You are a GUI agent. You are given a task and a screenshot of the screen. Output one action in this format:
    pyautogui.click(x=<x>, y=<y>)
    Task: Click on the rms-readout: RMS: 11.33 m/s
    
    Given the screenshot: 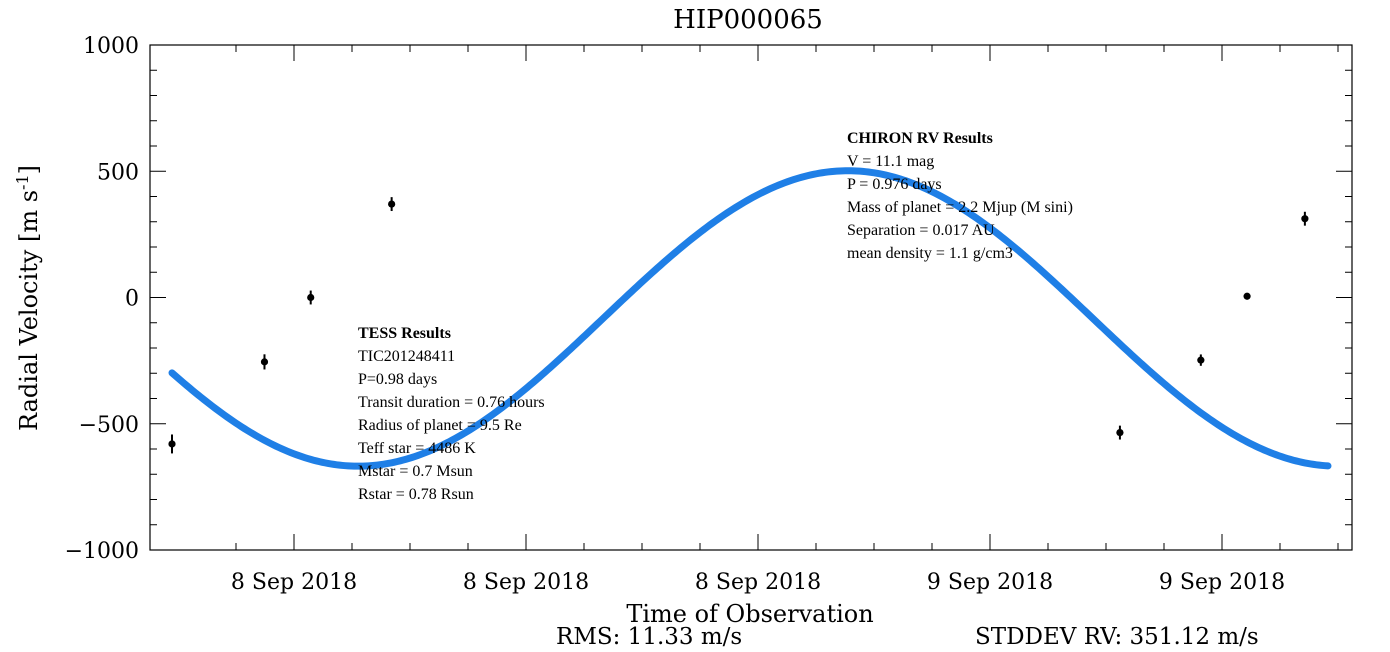 What is the action you would take?
    pyautogui.click(x=649, y=637)
    